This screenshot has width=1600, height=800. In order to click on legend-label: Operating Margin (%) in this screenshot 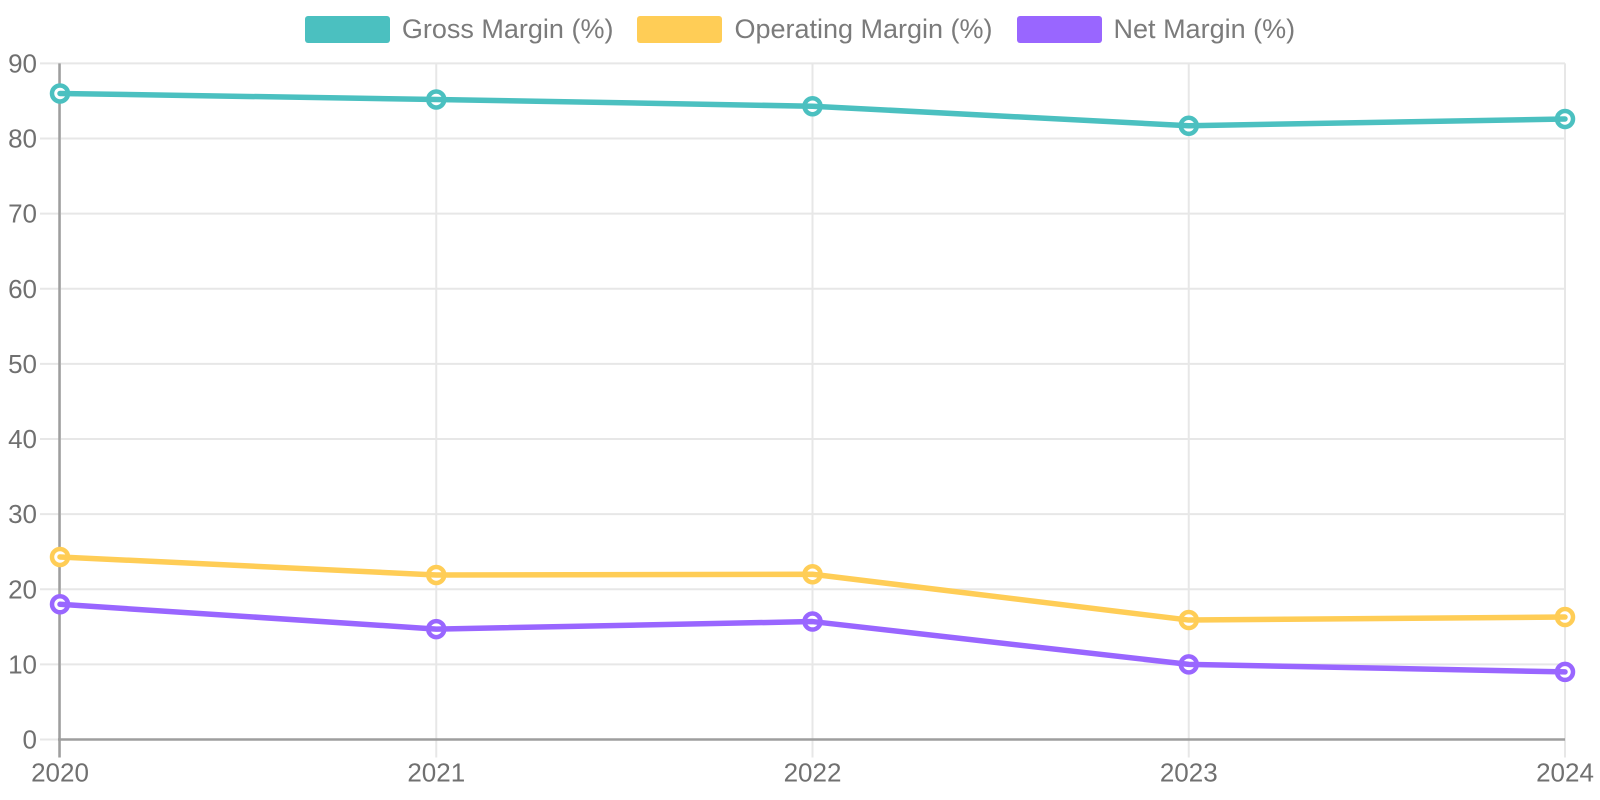, I will do `click(863, 29)`.